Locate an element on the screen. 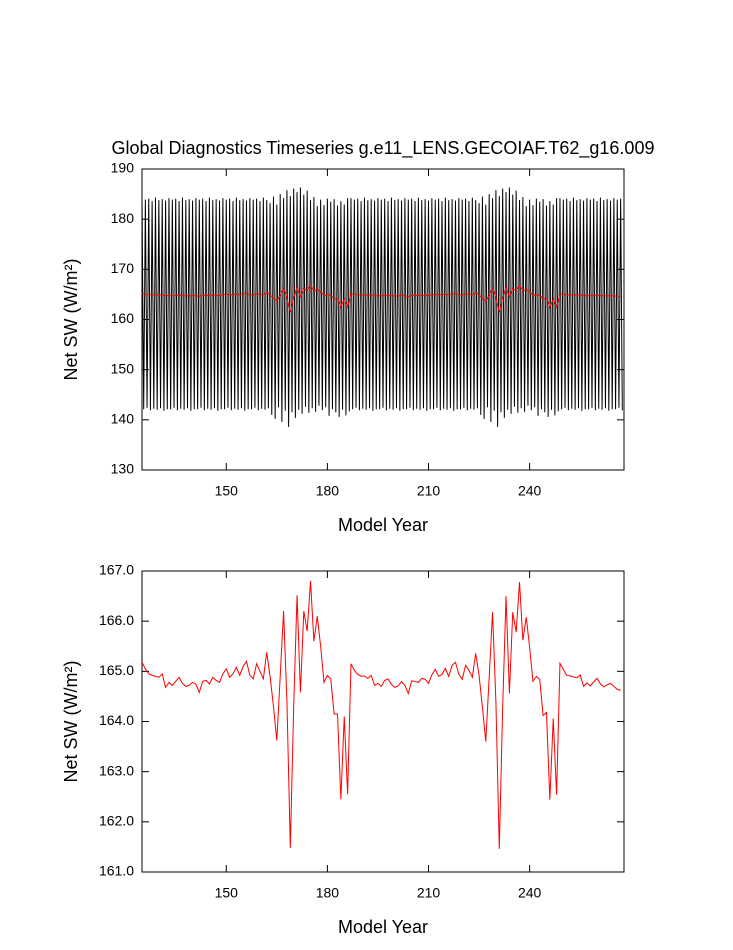 Image resolution: width=733 pixels, height=950 pixels. y-tick-label: 160 is located at coordinates (123, 318).